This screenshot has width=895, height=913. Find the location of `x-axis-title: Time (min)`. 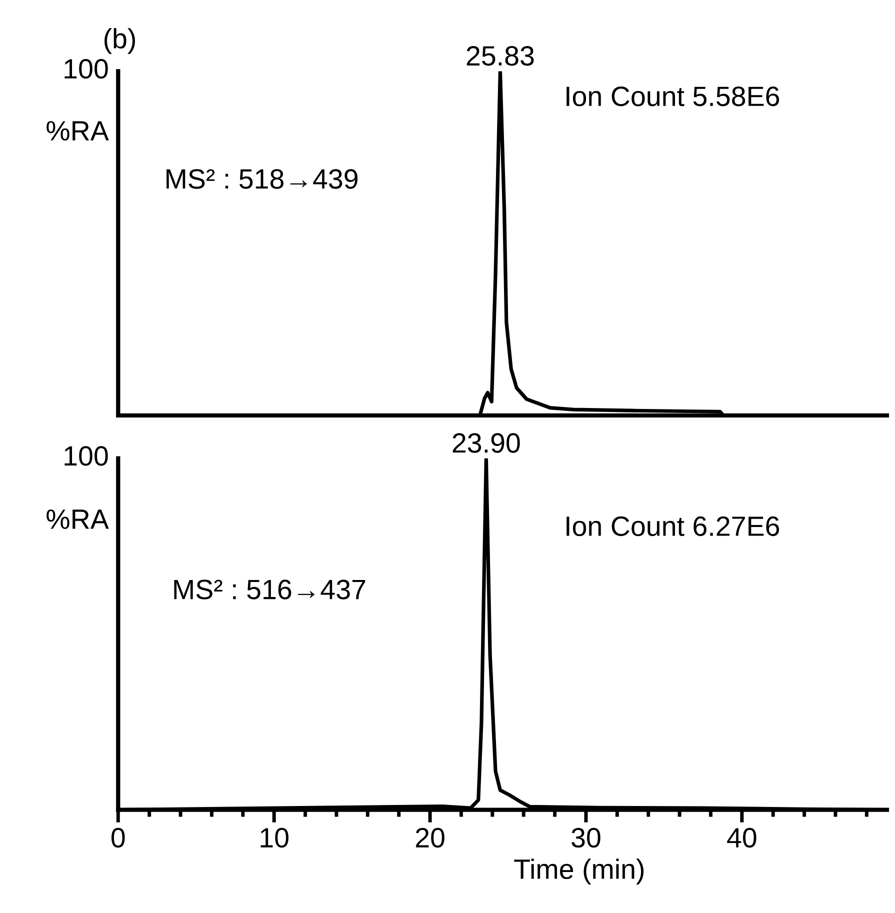

x-axis-title: Time (min) is located at coordinates (579, 871).